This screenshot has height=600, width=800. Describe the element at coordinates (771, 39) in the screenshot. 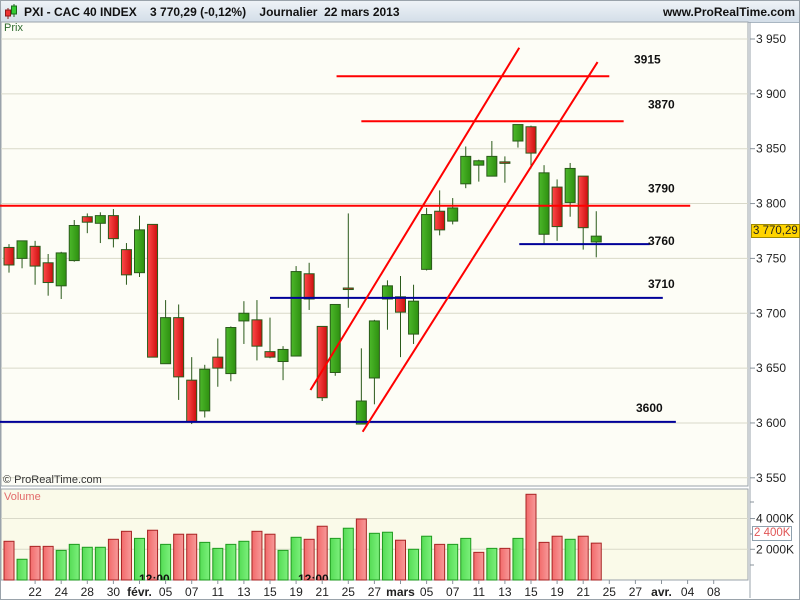

I see `price-axis-label: 3 950` at that location.